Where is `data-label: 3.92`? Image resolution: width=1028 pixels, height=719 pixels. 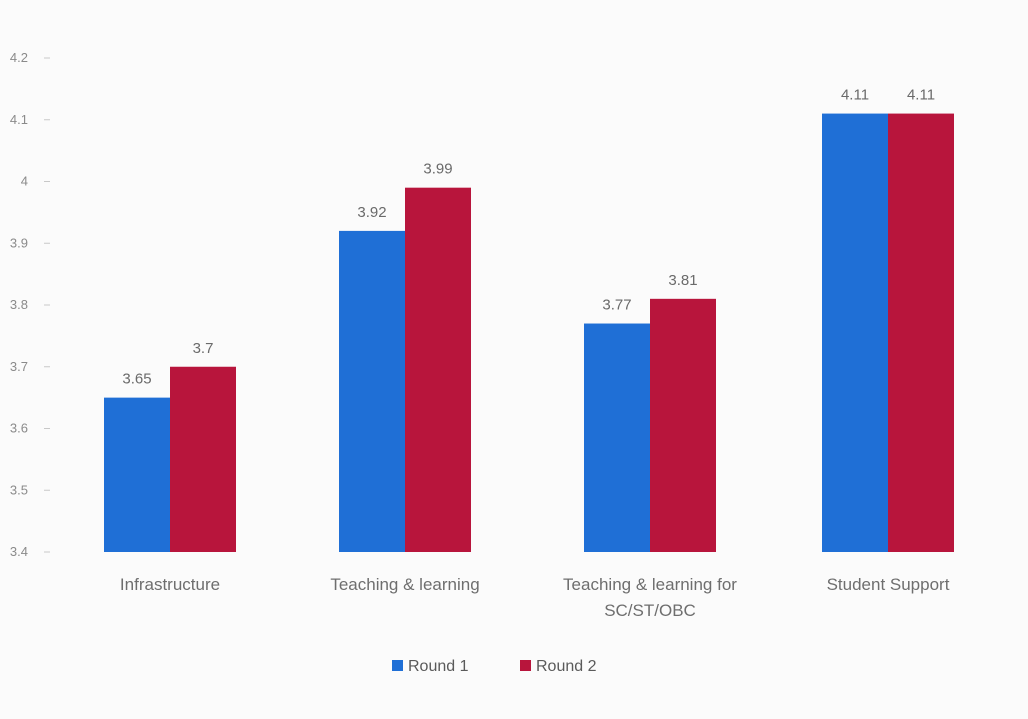 data-label: 3.92 is located at coordinates (371, 212).